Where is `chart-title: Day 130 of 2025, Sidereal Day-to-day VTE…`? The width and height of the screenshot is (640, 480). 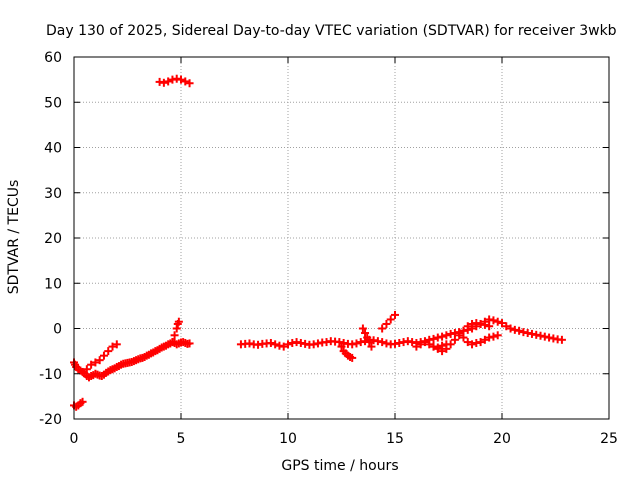
chart-title: Day 130 of 2025, Sidereal Day-to-day VTE… is located at coordinates (331, 31).